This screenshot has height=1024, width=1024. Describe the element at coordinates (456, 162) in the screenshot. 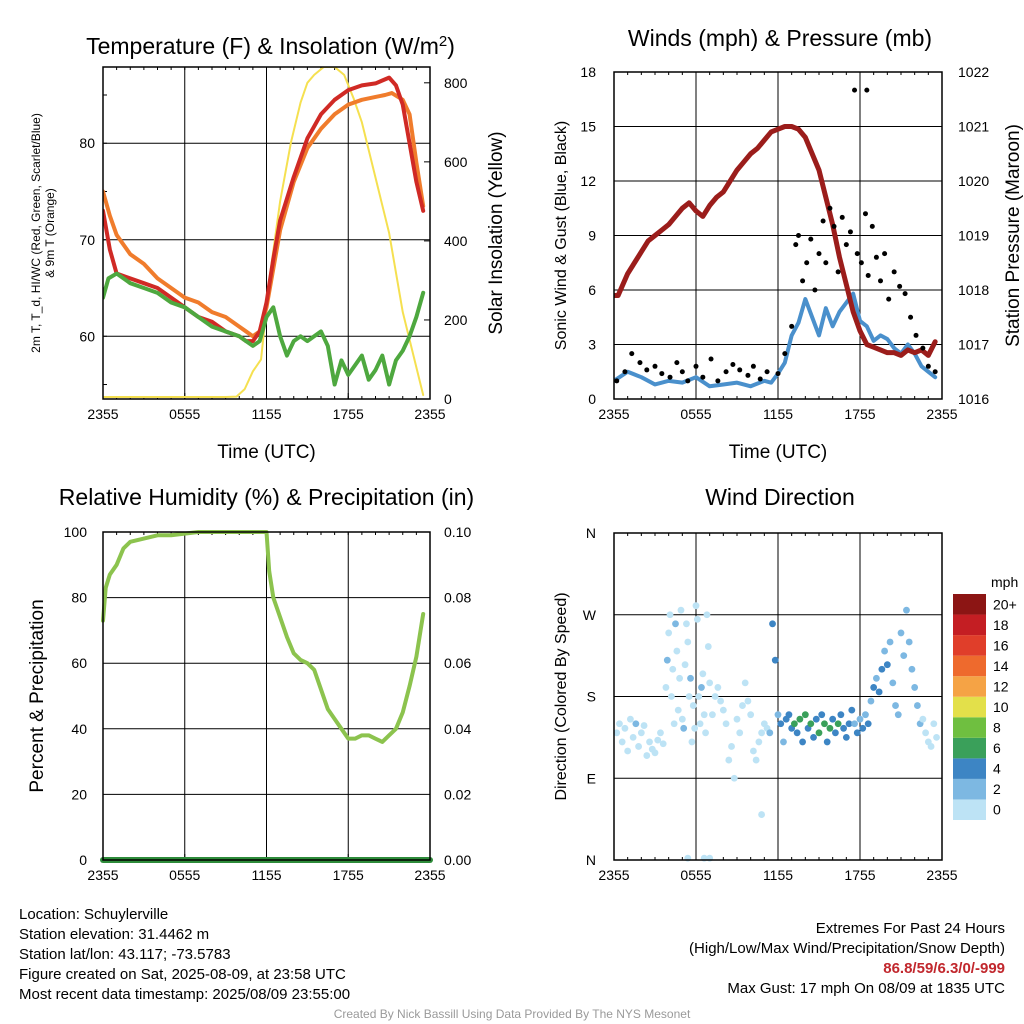

I see `y2-tick-label: 600` at that location.